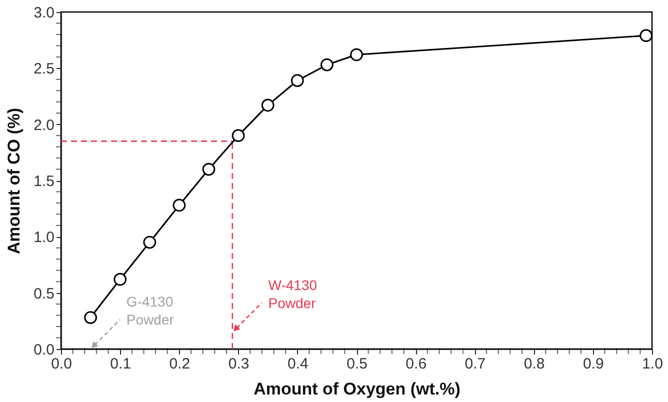 This screenshot has width=668, height=402. I want to click on y-tick-label: 0.5, so click(44, 293).